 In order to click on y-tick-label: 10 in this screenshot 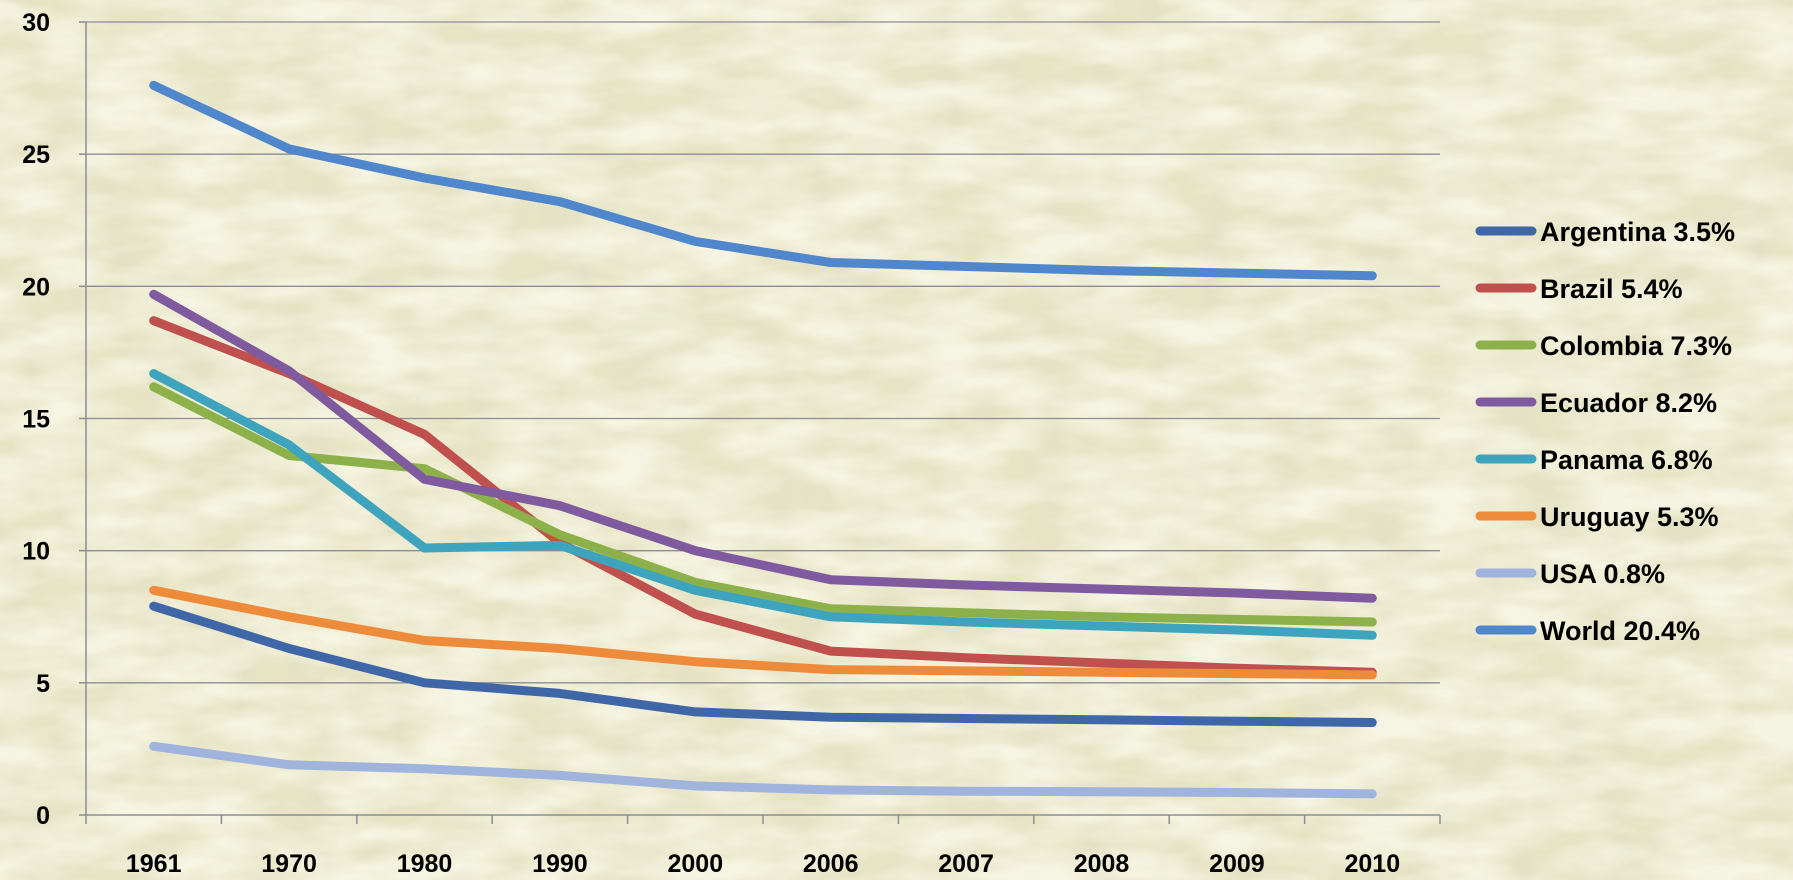, I will do `click(36, 552)`.